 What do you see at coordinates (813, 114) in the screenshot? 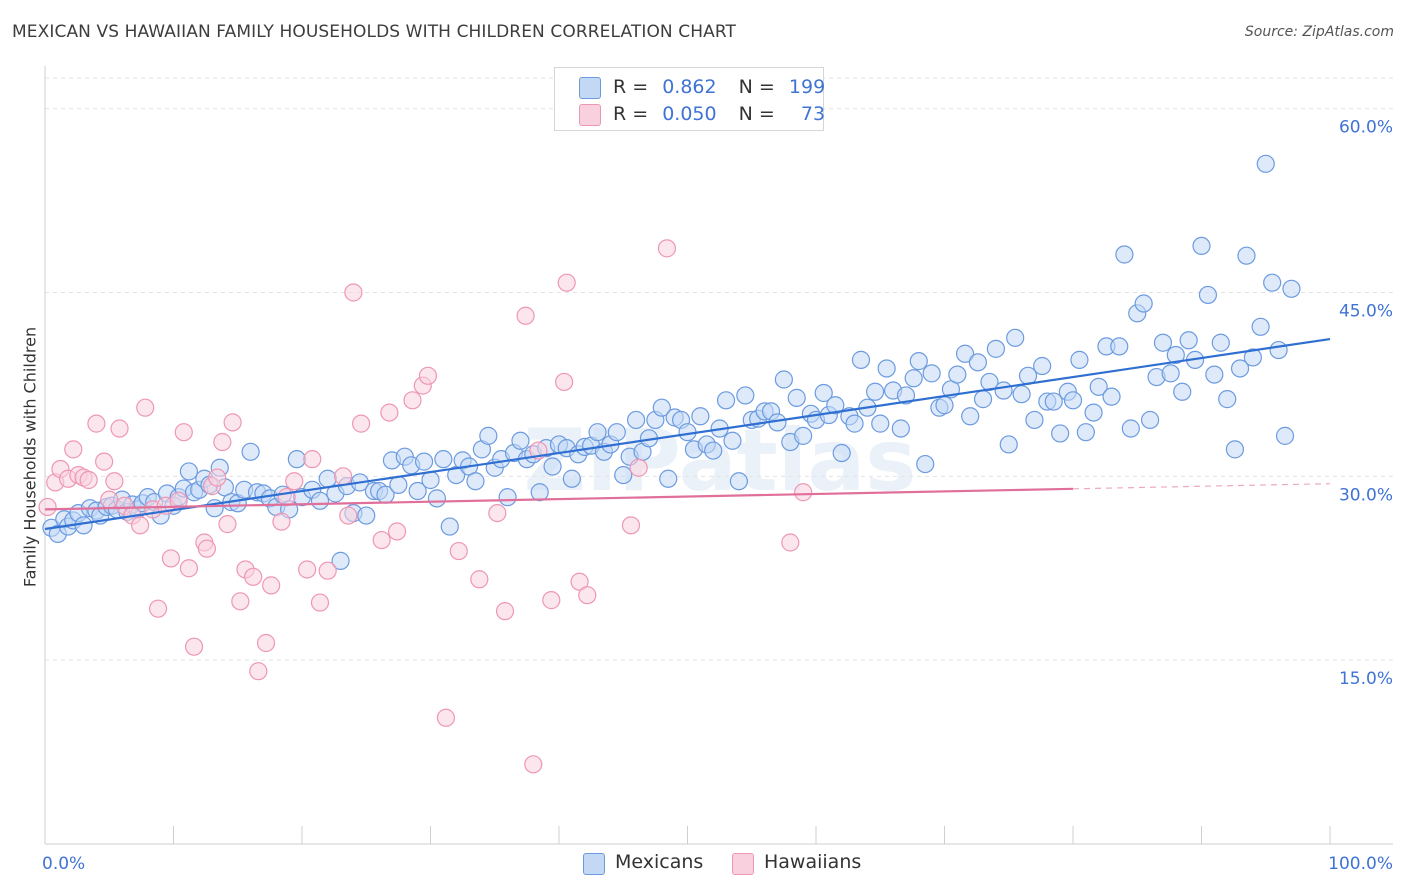
I see `n-value: 73` at bounding box center [813, 114].